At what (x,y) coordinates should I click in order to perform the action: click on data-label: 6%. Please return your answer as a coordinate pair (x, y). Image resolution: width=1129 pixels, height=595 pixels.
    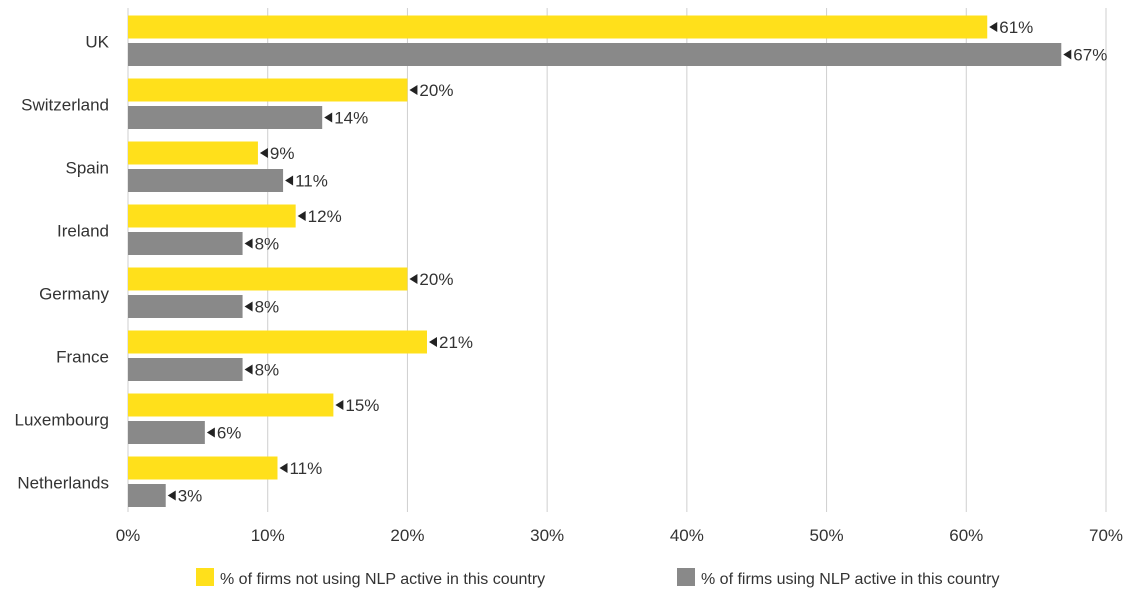
    Looking at the image, I should click on (229, 433).